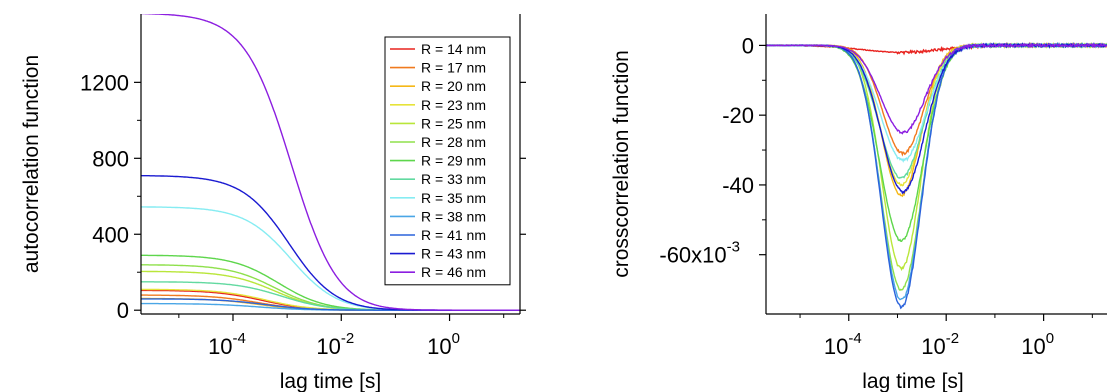 This screenshot has height=392, width=1107. Describe the element at coordinates (453, 272) in the screenshot. I see `legend-label: R = 46 nm` at that location.